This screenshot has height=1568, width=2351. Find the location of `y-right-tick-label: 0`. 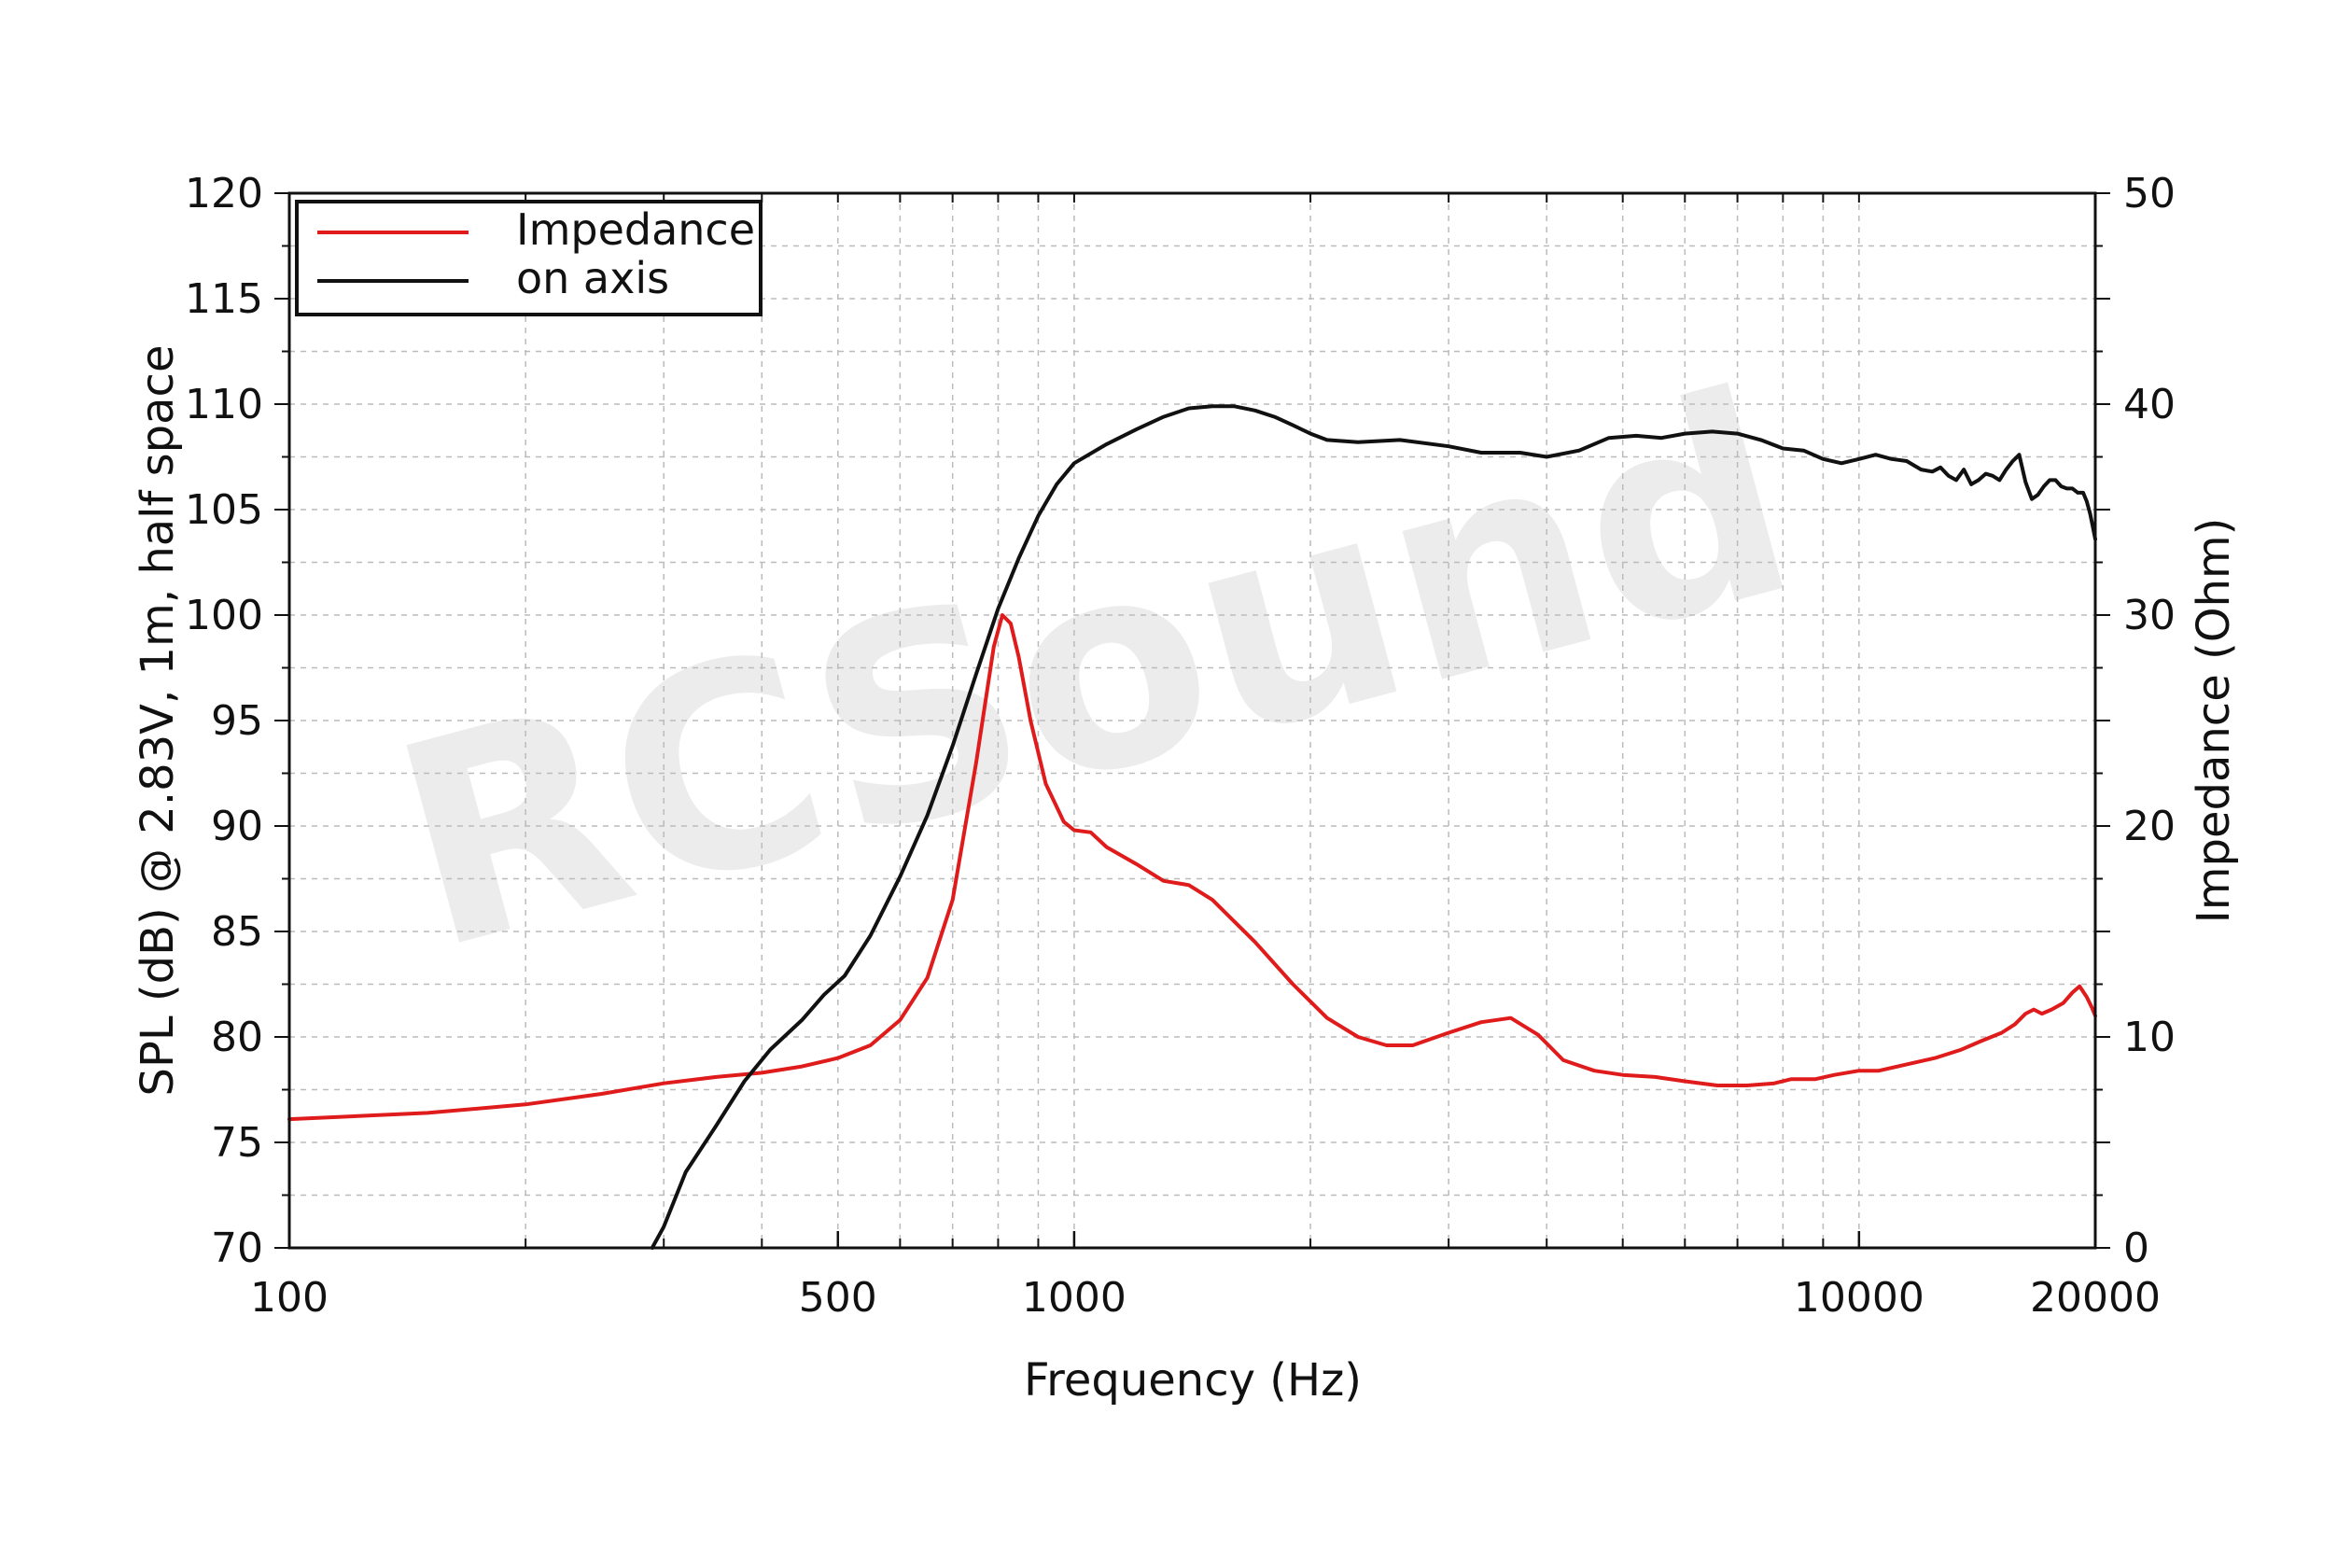

y-right-tick-label: 0 is located at coordinates (2136, 1248).